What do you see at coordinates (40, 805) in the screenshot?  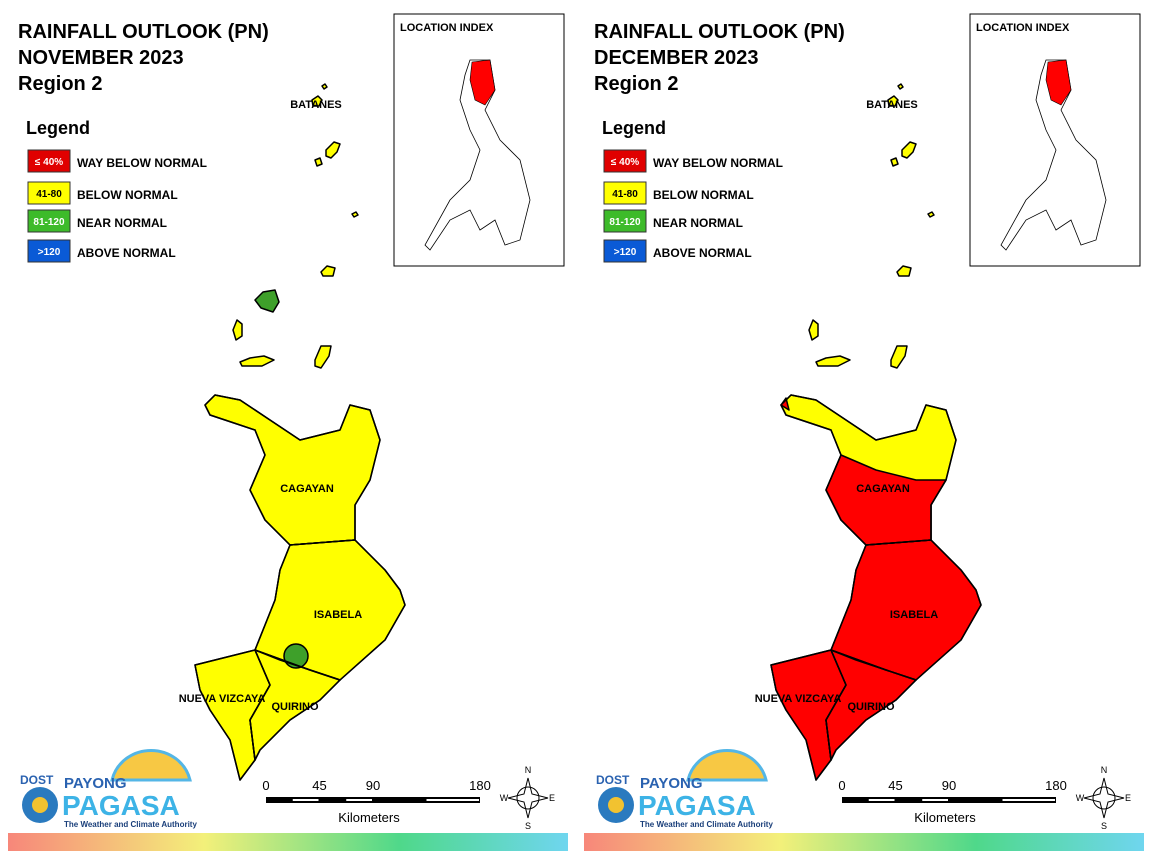 I see `logo-emblem-center` at bounding box center [40, 805].